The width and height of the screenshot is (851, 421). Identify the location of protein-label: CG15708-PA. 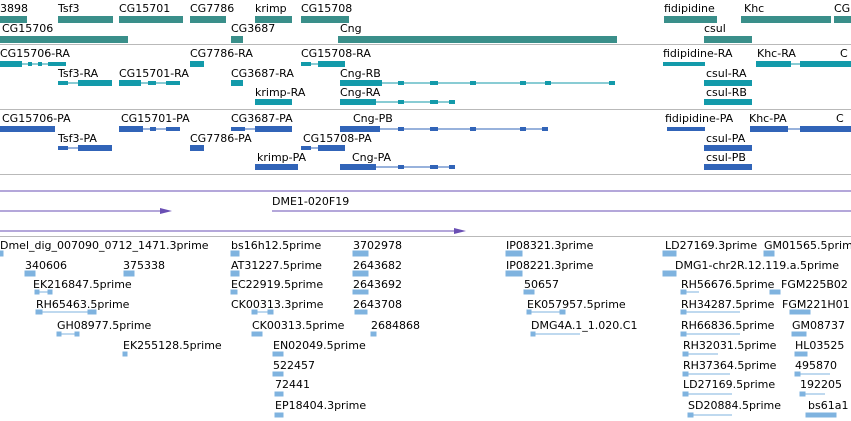
(337, 138).